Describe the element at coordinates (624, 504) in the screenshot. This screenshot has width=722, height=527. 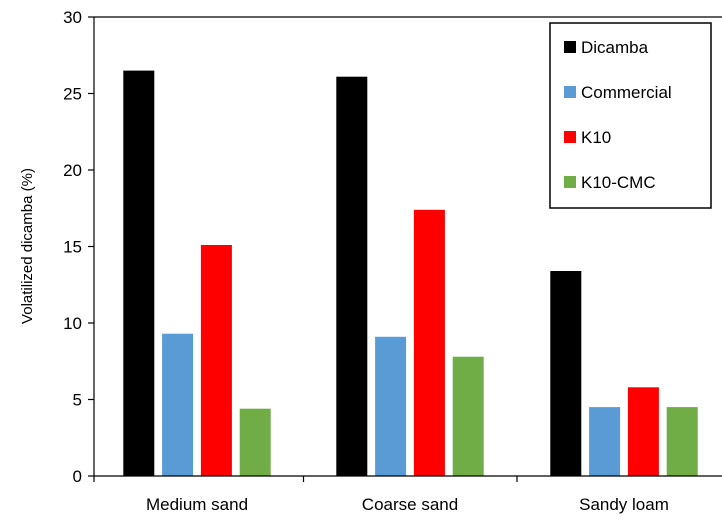
I see `x-category-label: Sandy loam` at that location.